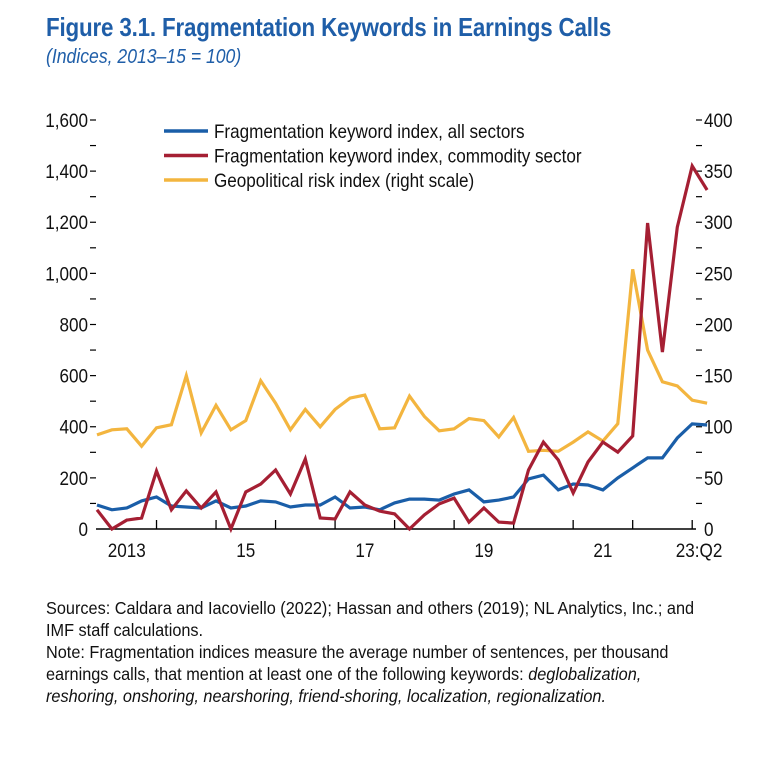  What do you see at coordinates (718, 120) in the screenshot?
I see `right-y-tick-label: 400` at bounding box center [718, 120].